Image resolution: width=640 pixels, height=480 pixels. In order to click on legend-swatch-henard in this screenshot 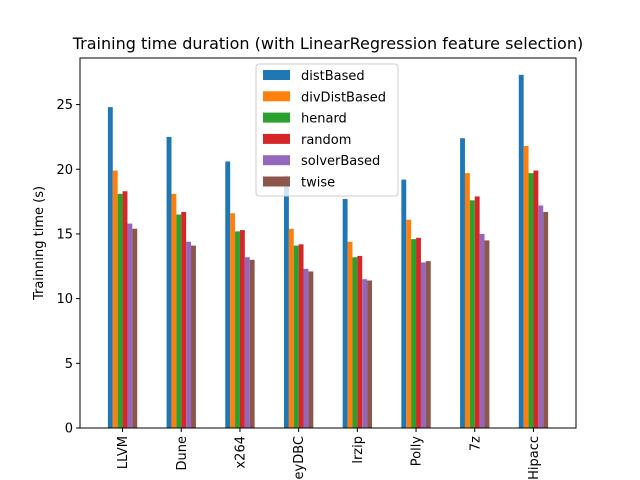, I will do `click(276, 117)`.